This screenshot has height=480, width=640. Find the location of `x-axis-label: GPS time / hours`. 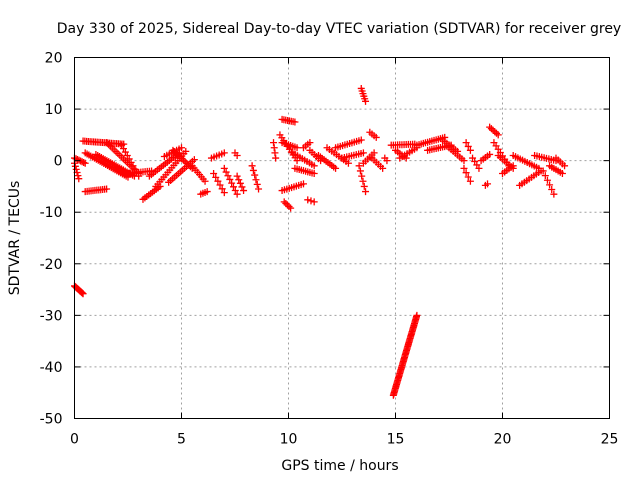

x-axis-label: GPS time / hours is located at coordinates (339, 466).